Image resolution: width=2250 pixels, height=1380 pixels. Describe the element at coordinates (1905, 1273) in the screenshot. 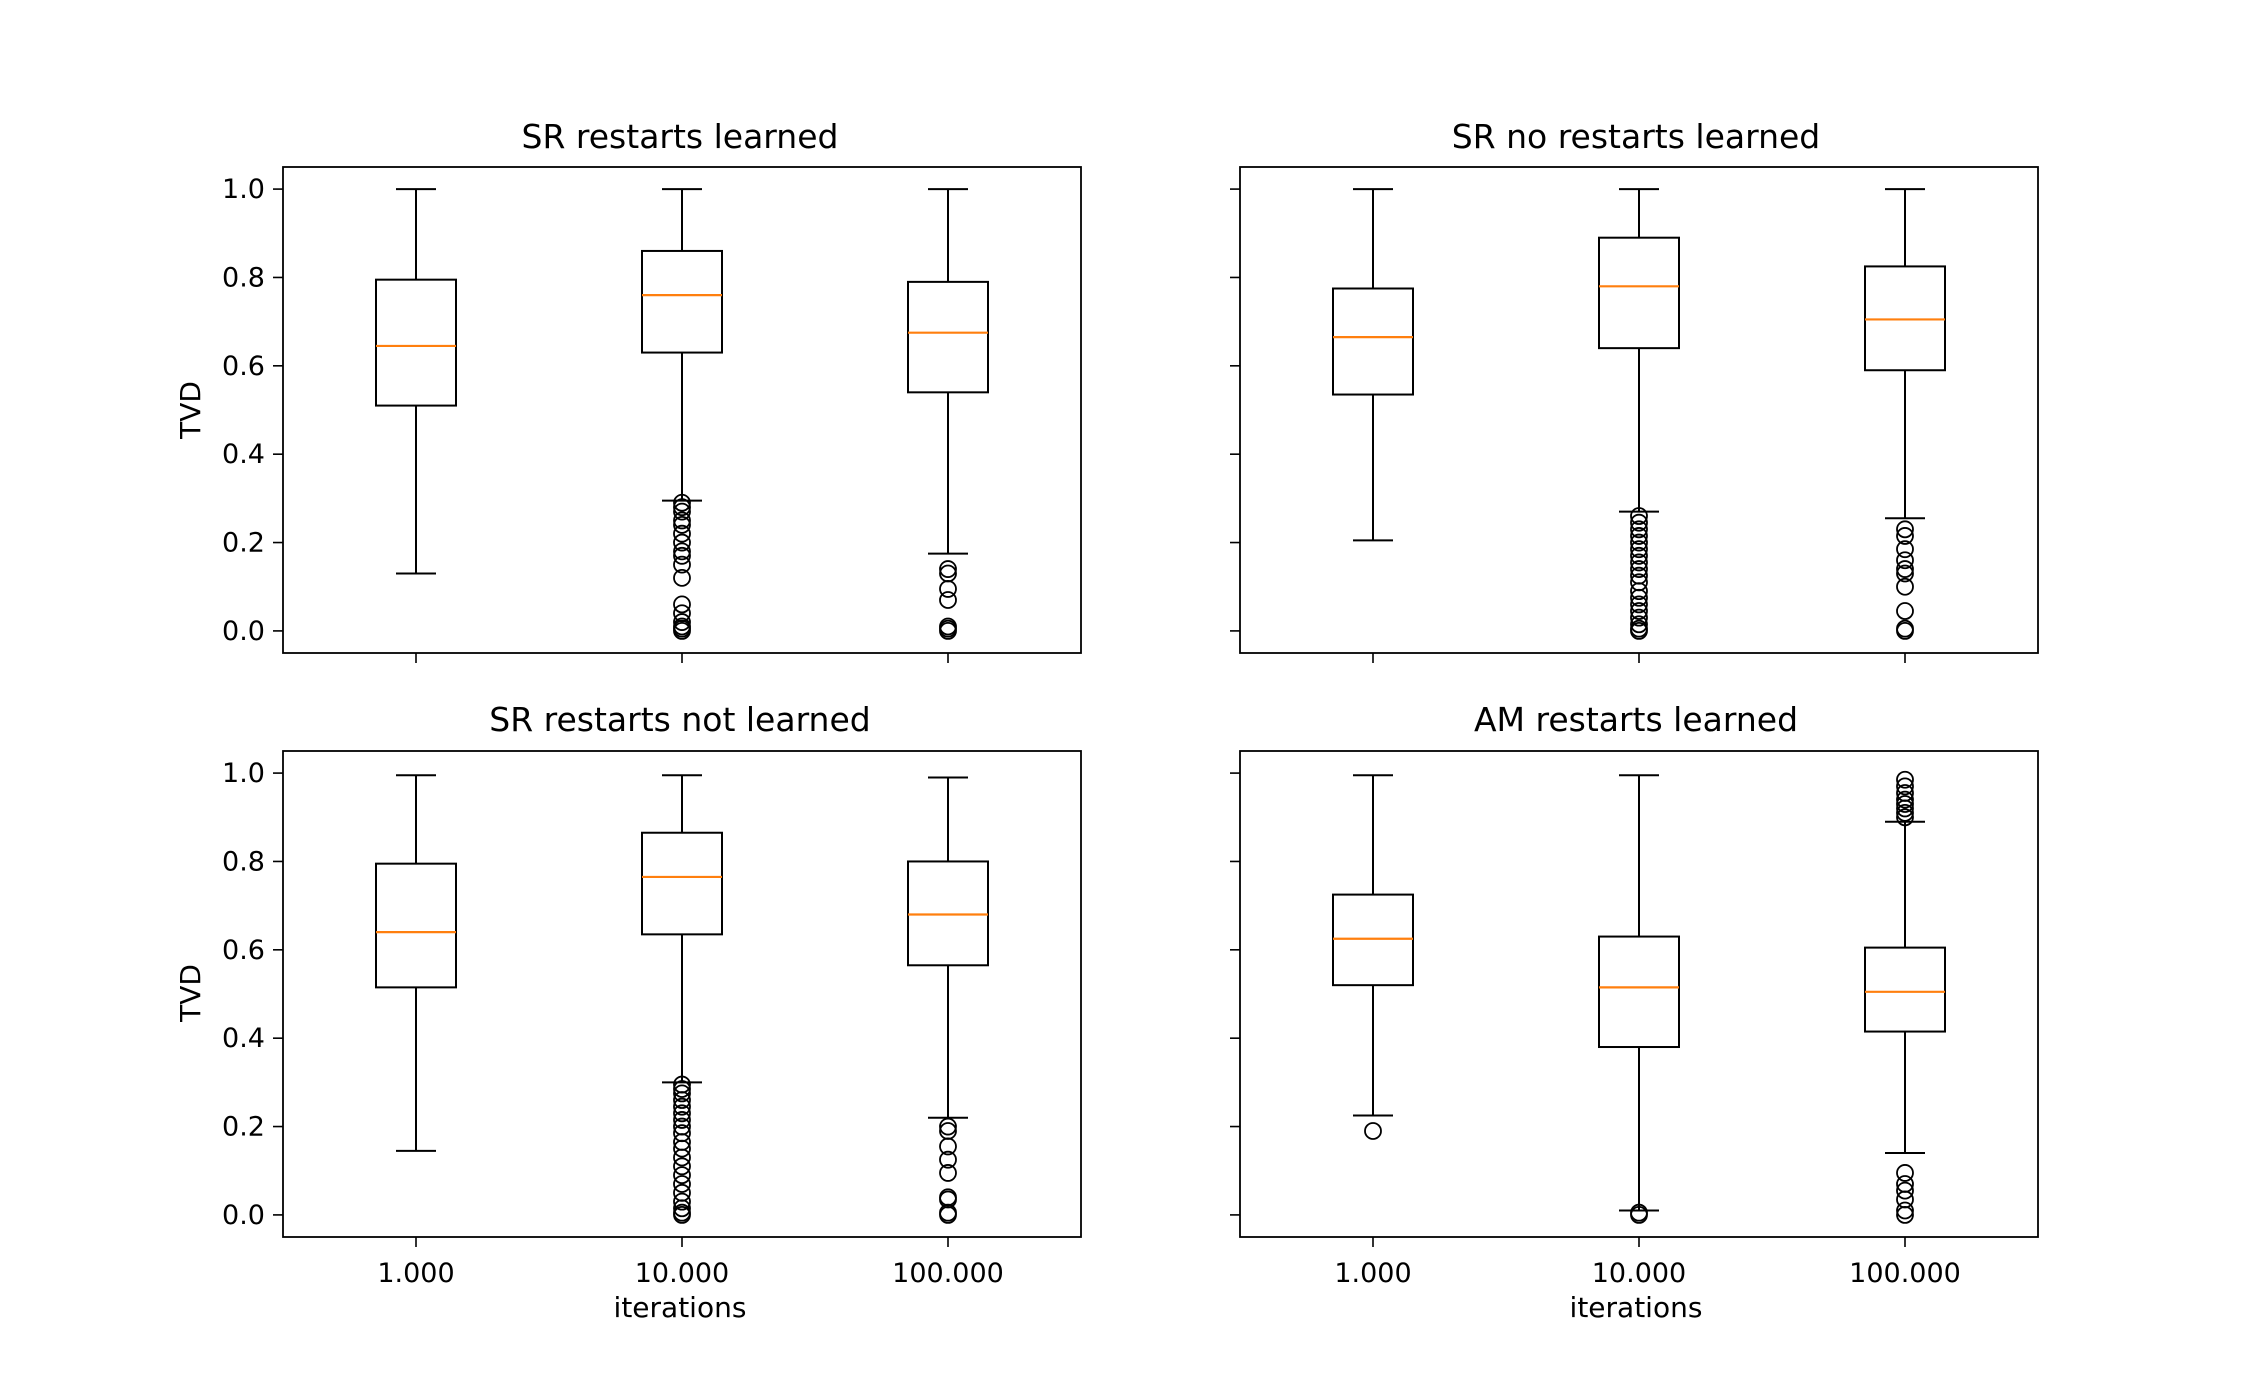

I see `x-tick-label: 100.000` at that location.